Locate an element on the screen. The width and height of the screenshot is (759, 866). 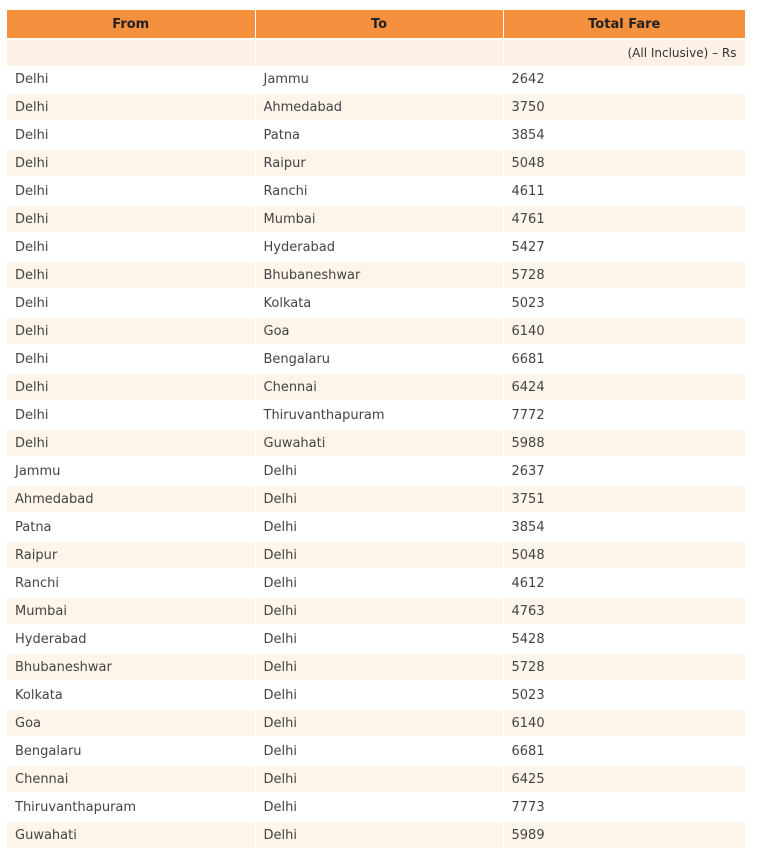
from-cell: Patna is located at coordinates (131, 527).